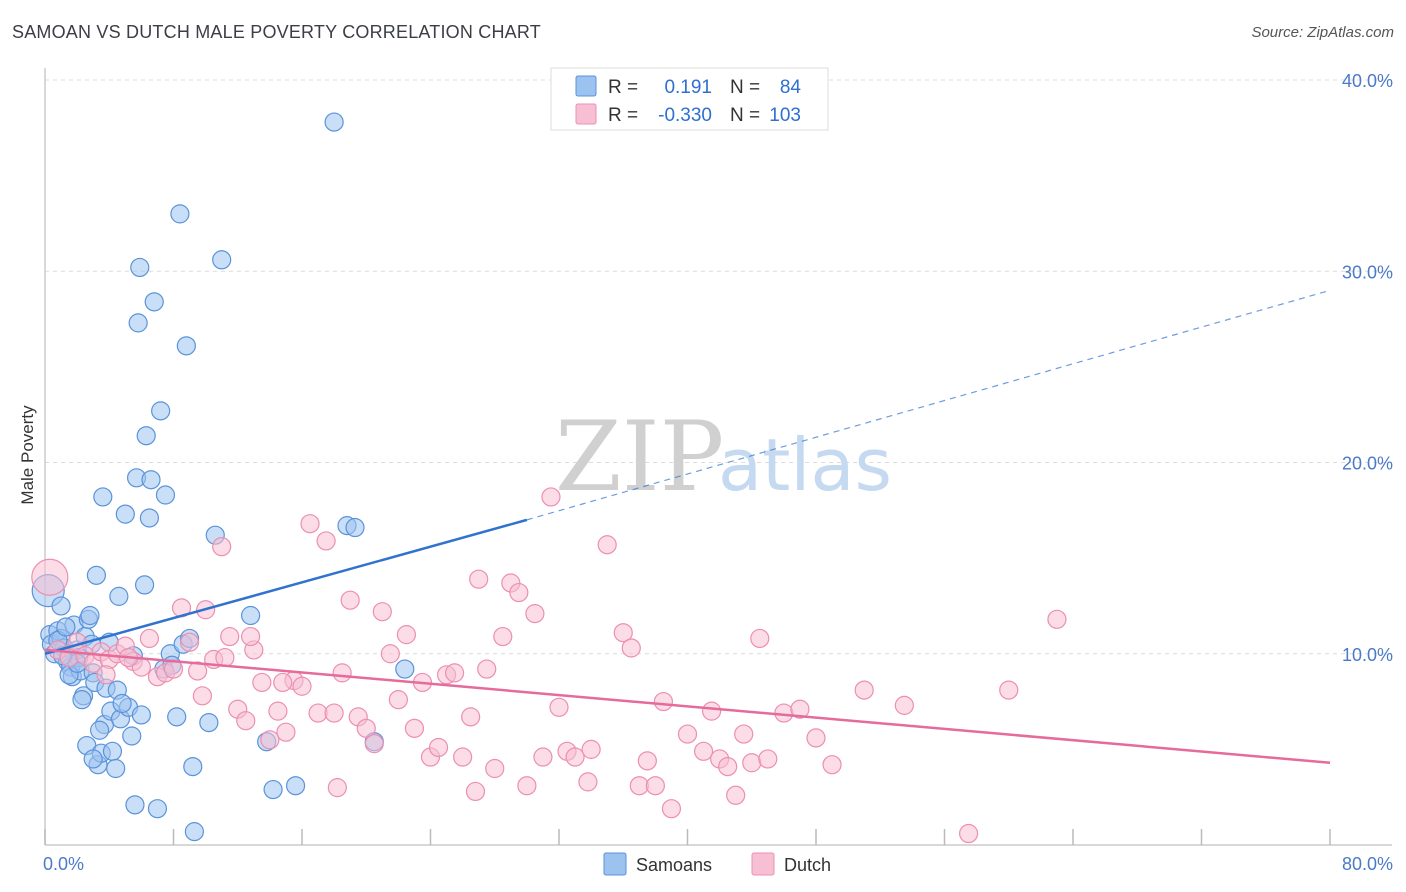  Describe the element at coordinates (1367, 655) in the screenshot. I see `y-tick-label-0: 10.0%` at that location.